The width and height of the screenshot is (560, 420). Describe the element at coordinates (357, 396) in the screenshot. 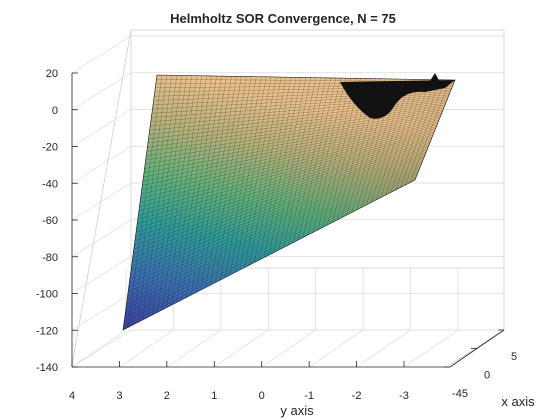

I see `y-tick-label: -2` at that location.